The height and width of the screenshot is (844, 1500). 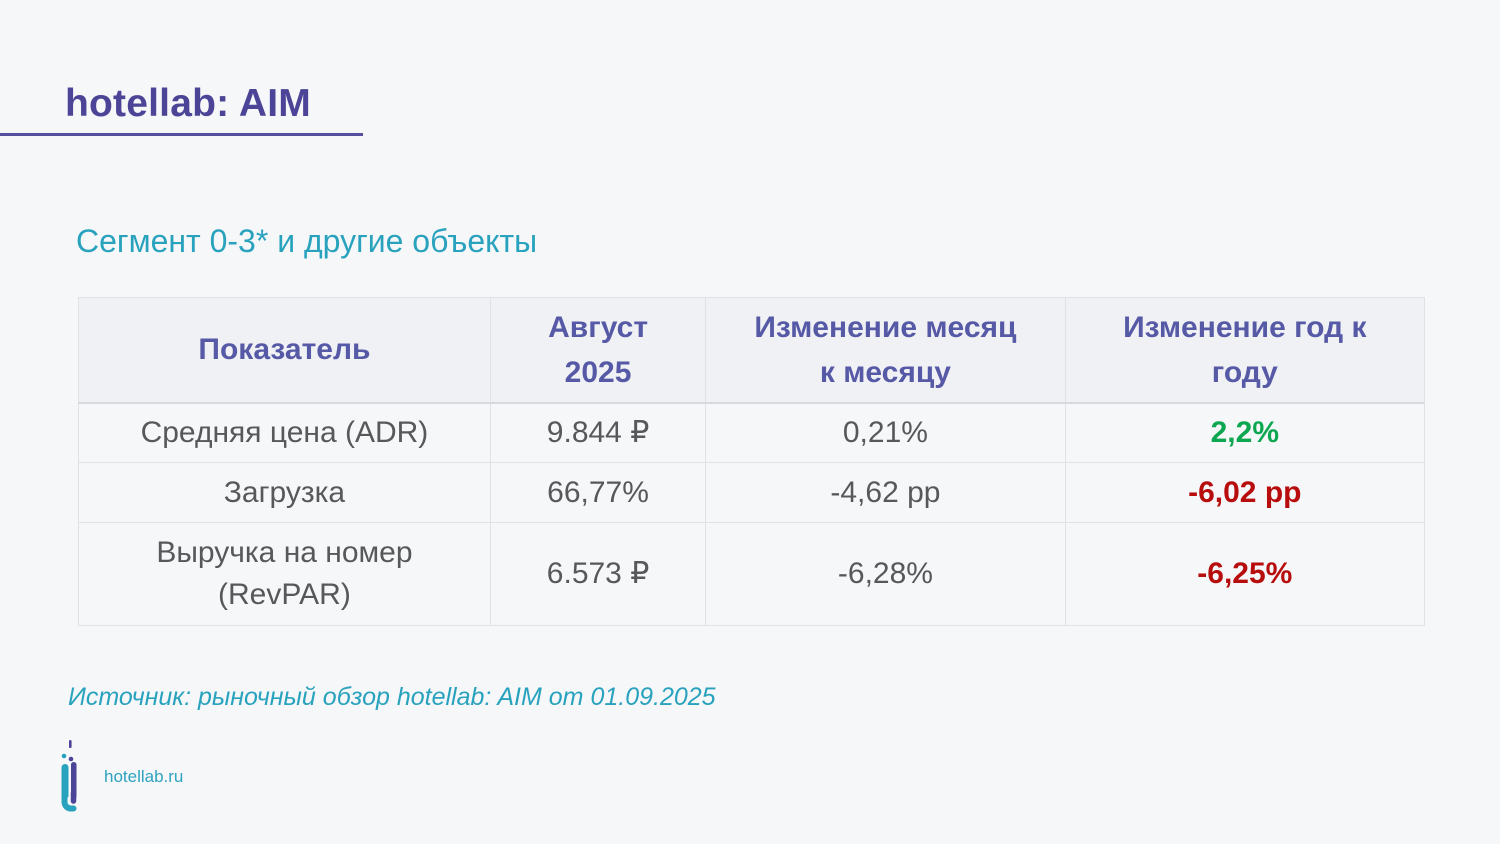 What do you see at coordinates (188, 103) in the screenshot?
I see `page-title: hotellab: AIM` at bounding box center [188, 103].